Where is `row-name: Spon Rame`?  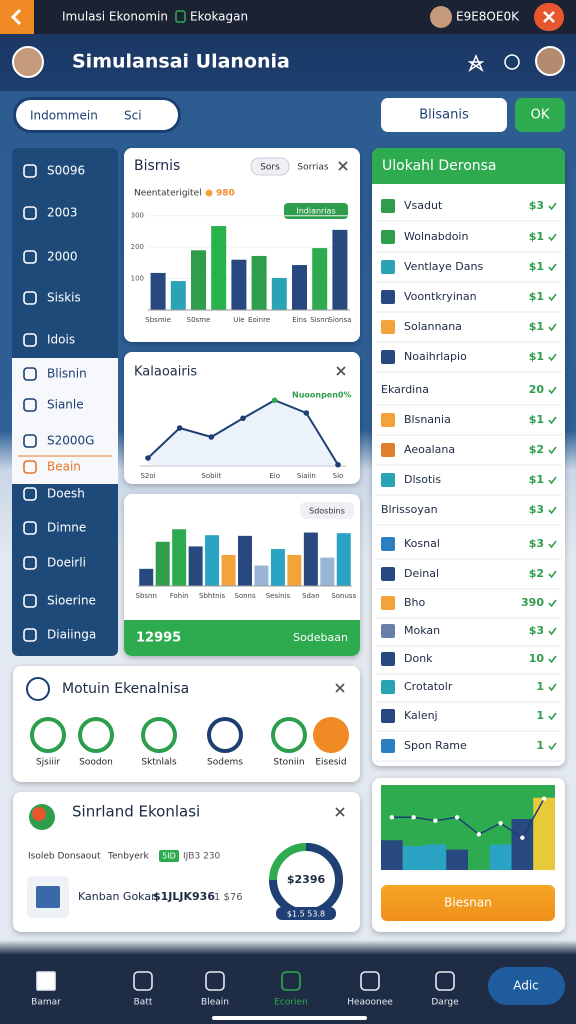
row-name: Spon Rame is located at coordinates (435, 745).